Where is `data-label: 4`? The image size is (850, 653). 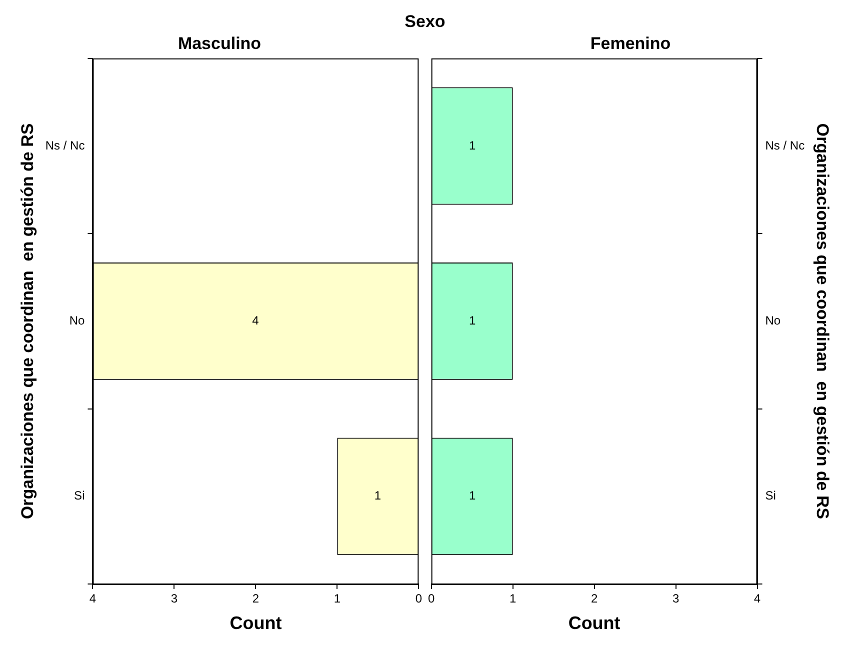 data-label: 4 is located at coordinates (256, 321).